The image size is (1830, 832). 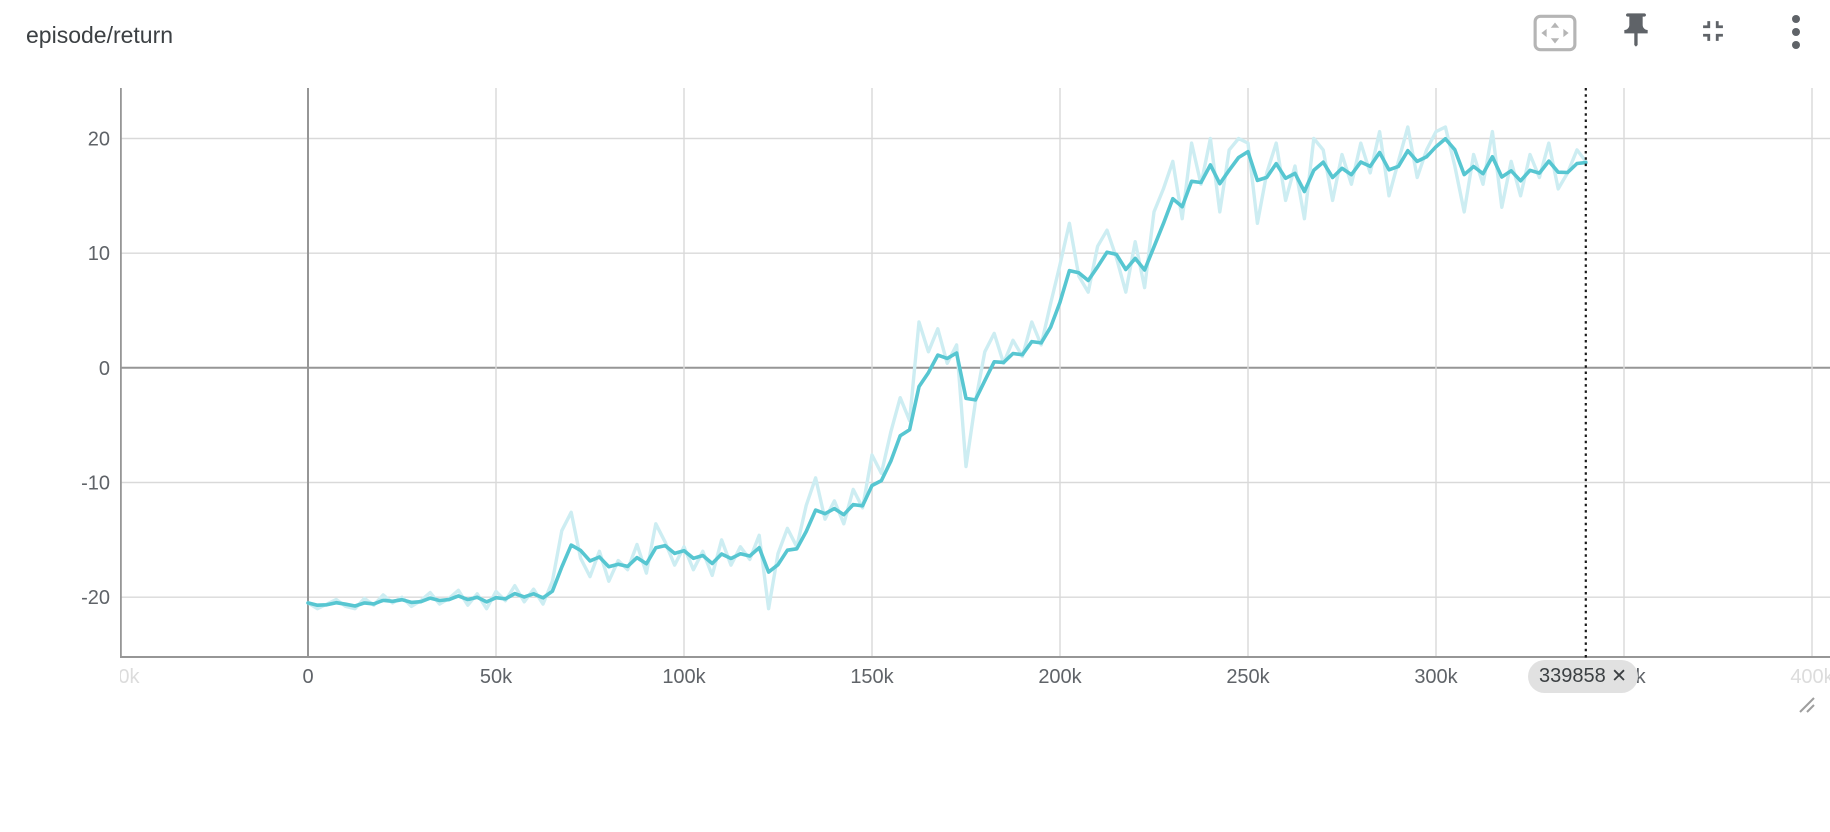 I want to click on step-cursor-value: 339858, so click(x=1572, y=676).